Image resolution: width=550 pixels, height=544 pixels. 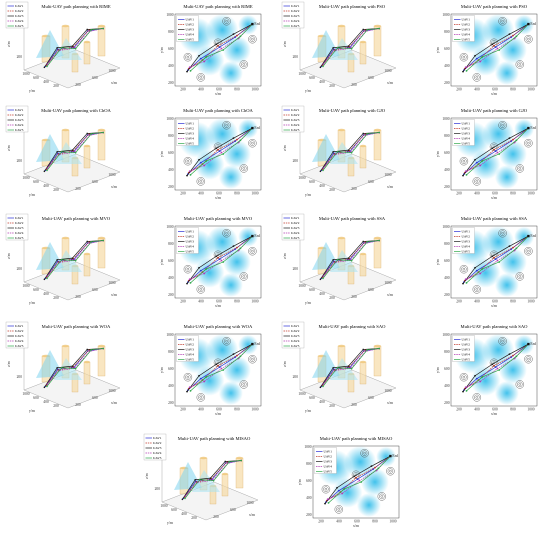 I want to click on x-tick-label: 1000, so click(x=254, y=410).